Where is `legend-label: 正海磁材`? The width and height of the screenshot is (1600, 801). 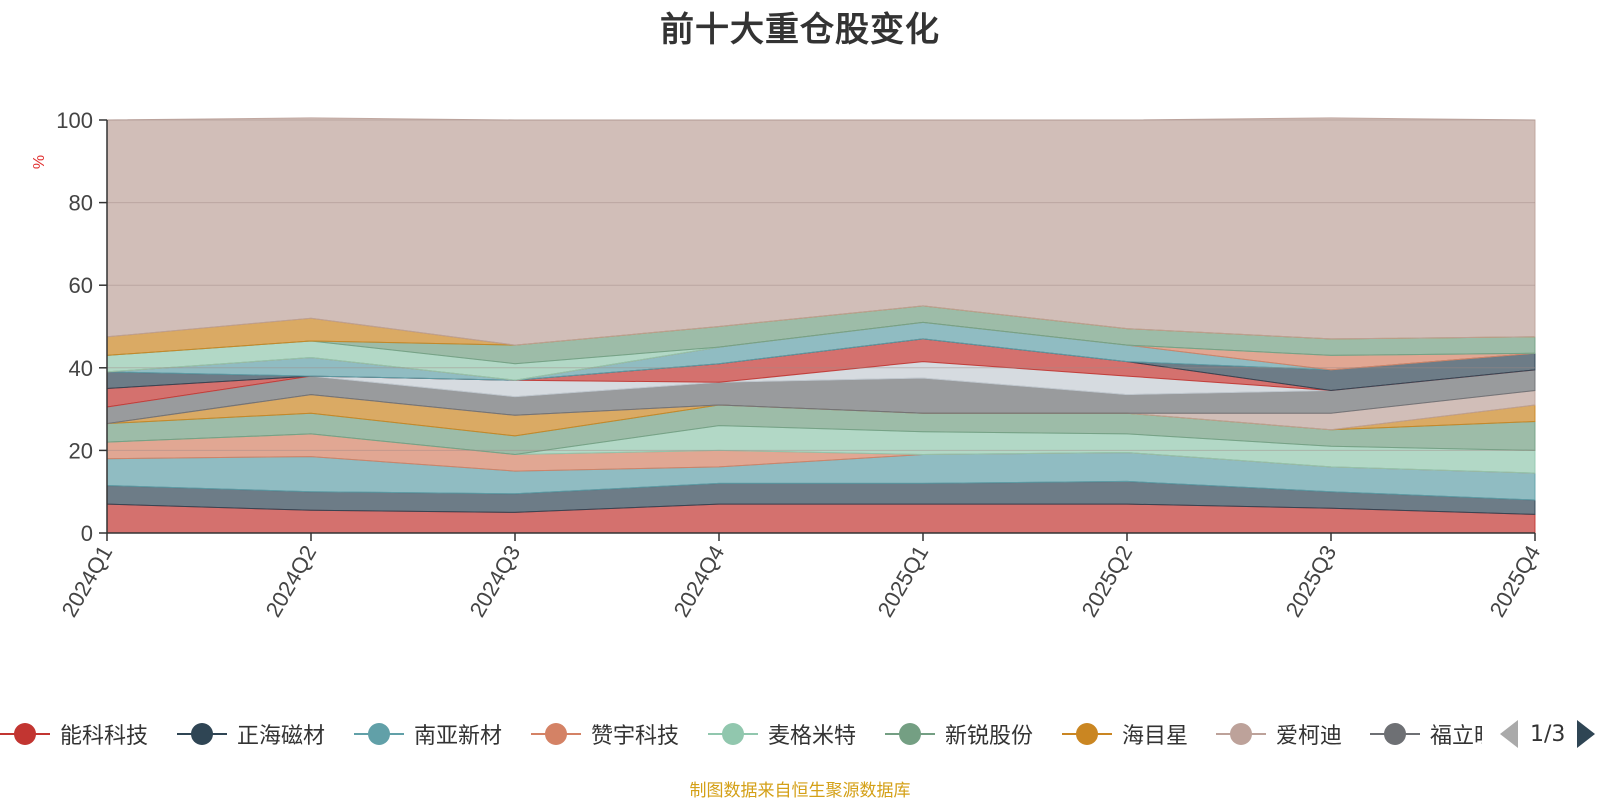 legend-label: 正海磁材 is located at coordinates (281, 736).